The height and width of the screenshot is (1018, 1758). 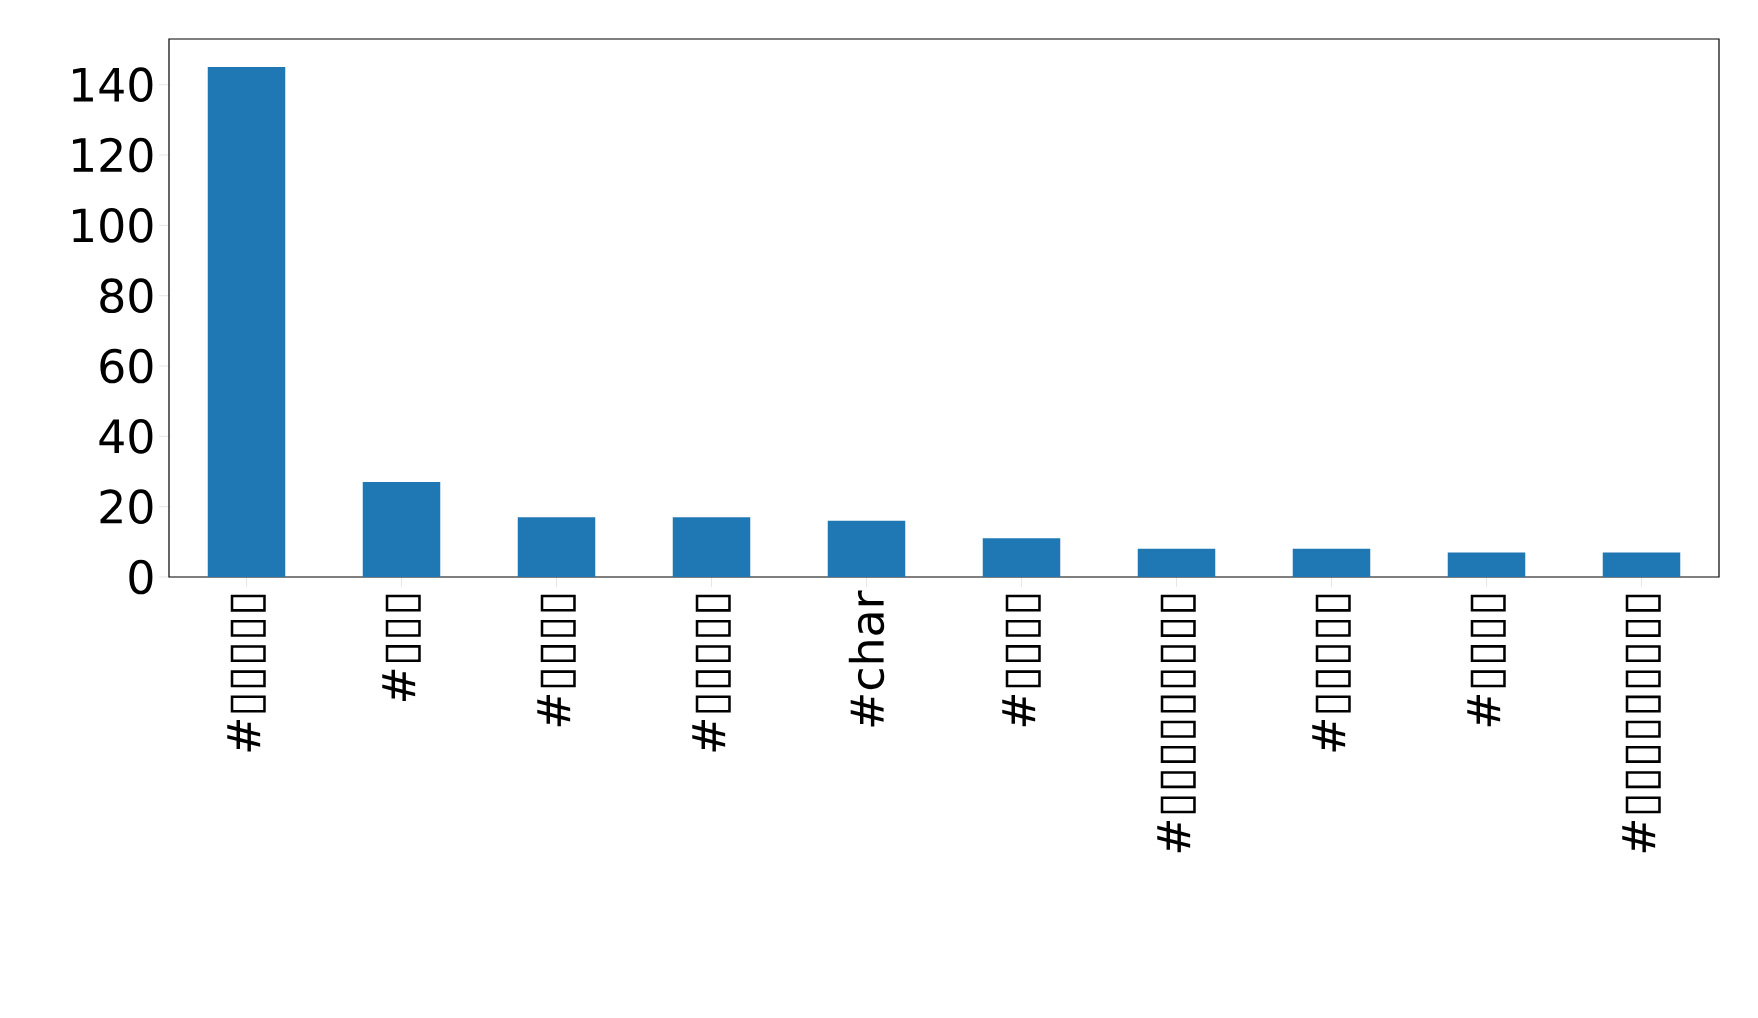 I want to click on y-tick-label: 120, so click(x=113, y=155).